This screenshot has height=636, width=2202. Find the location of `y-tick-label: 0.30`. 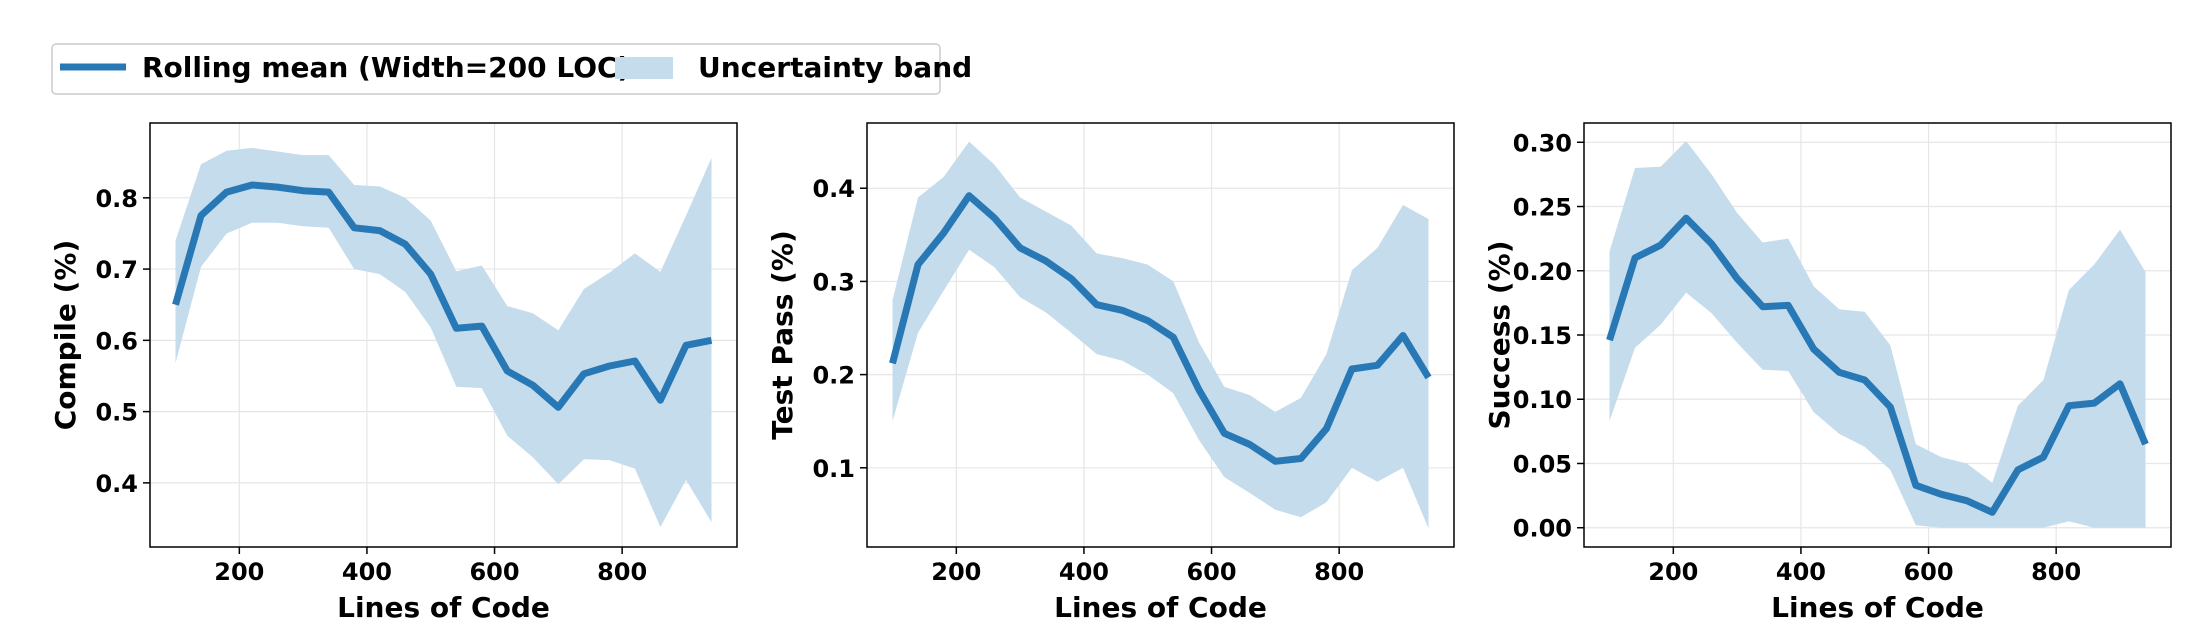

y-tick-label: 0.30 is located at coordinates (1542, 143).